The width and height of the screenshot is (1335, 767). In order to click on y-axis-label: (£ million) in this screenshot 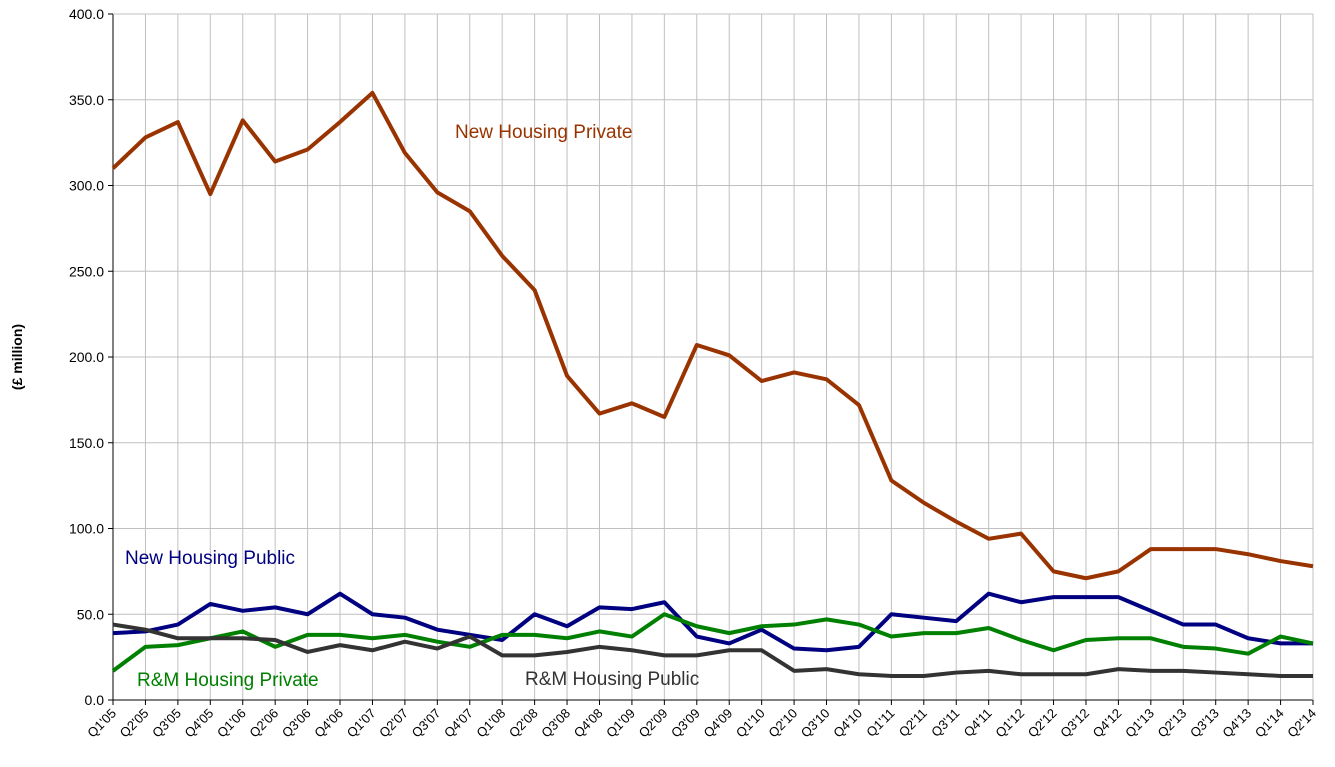, I will do `click(17, 357)`.